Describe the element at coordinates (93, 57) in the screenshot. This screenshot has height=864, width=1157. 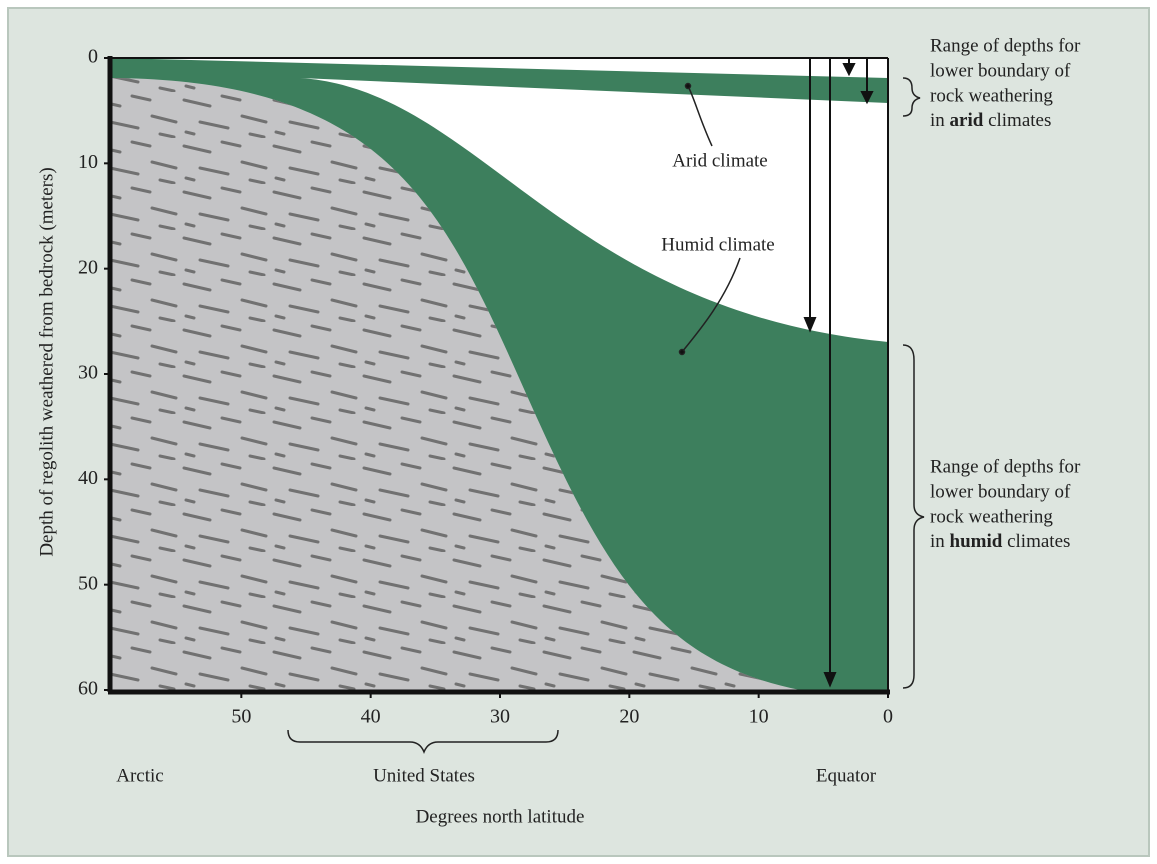
I see `y-tick-label: 0` at that location.